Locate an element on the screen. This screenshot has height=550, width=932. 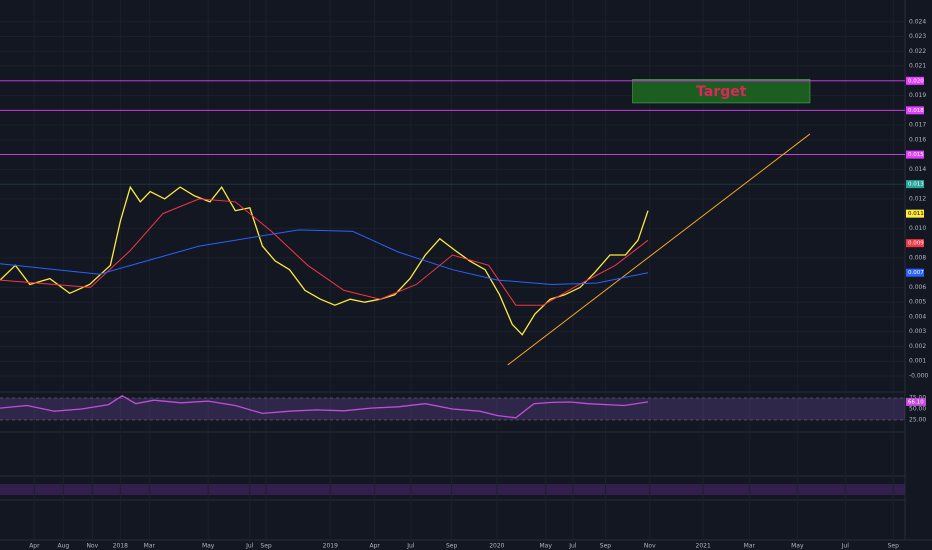
y-tick-label: 0.005 is located at coordinates (917, 302).